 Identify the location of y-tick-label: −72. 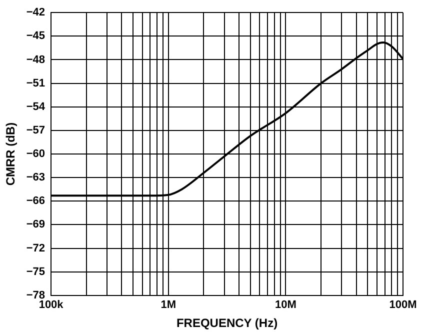
(36, 248).